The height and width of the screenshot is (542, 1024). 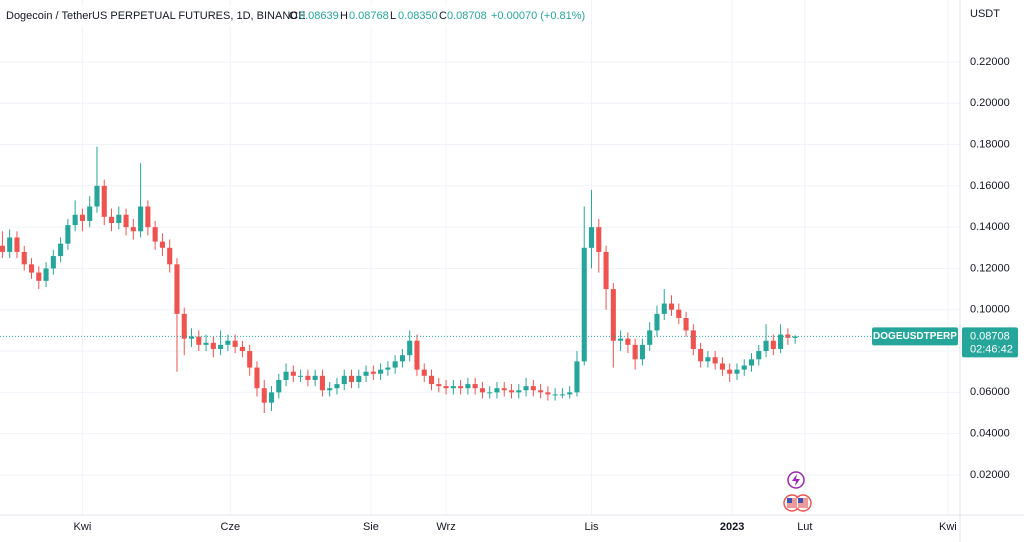 I want to click on ohlc-label: L, so click(x=393, y=16).